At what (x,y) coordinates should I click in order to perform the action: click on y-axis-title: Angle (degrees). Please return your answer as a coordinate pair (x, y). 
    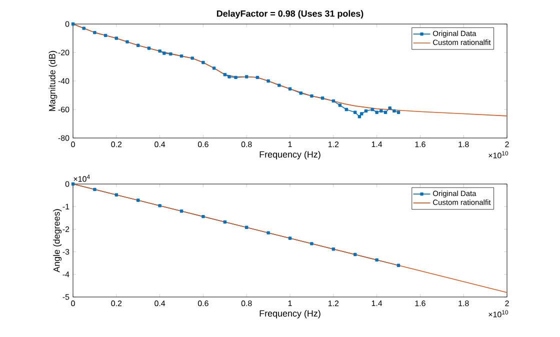
    Looking at the image, I should click on (57, 240).